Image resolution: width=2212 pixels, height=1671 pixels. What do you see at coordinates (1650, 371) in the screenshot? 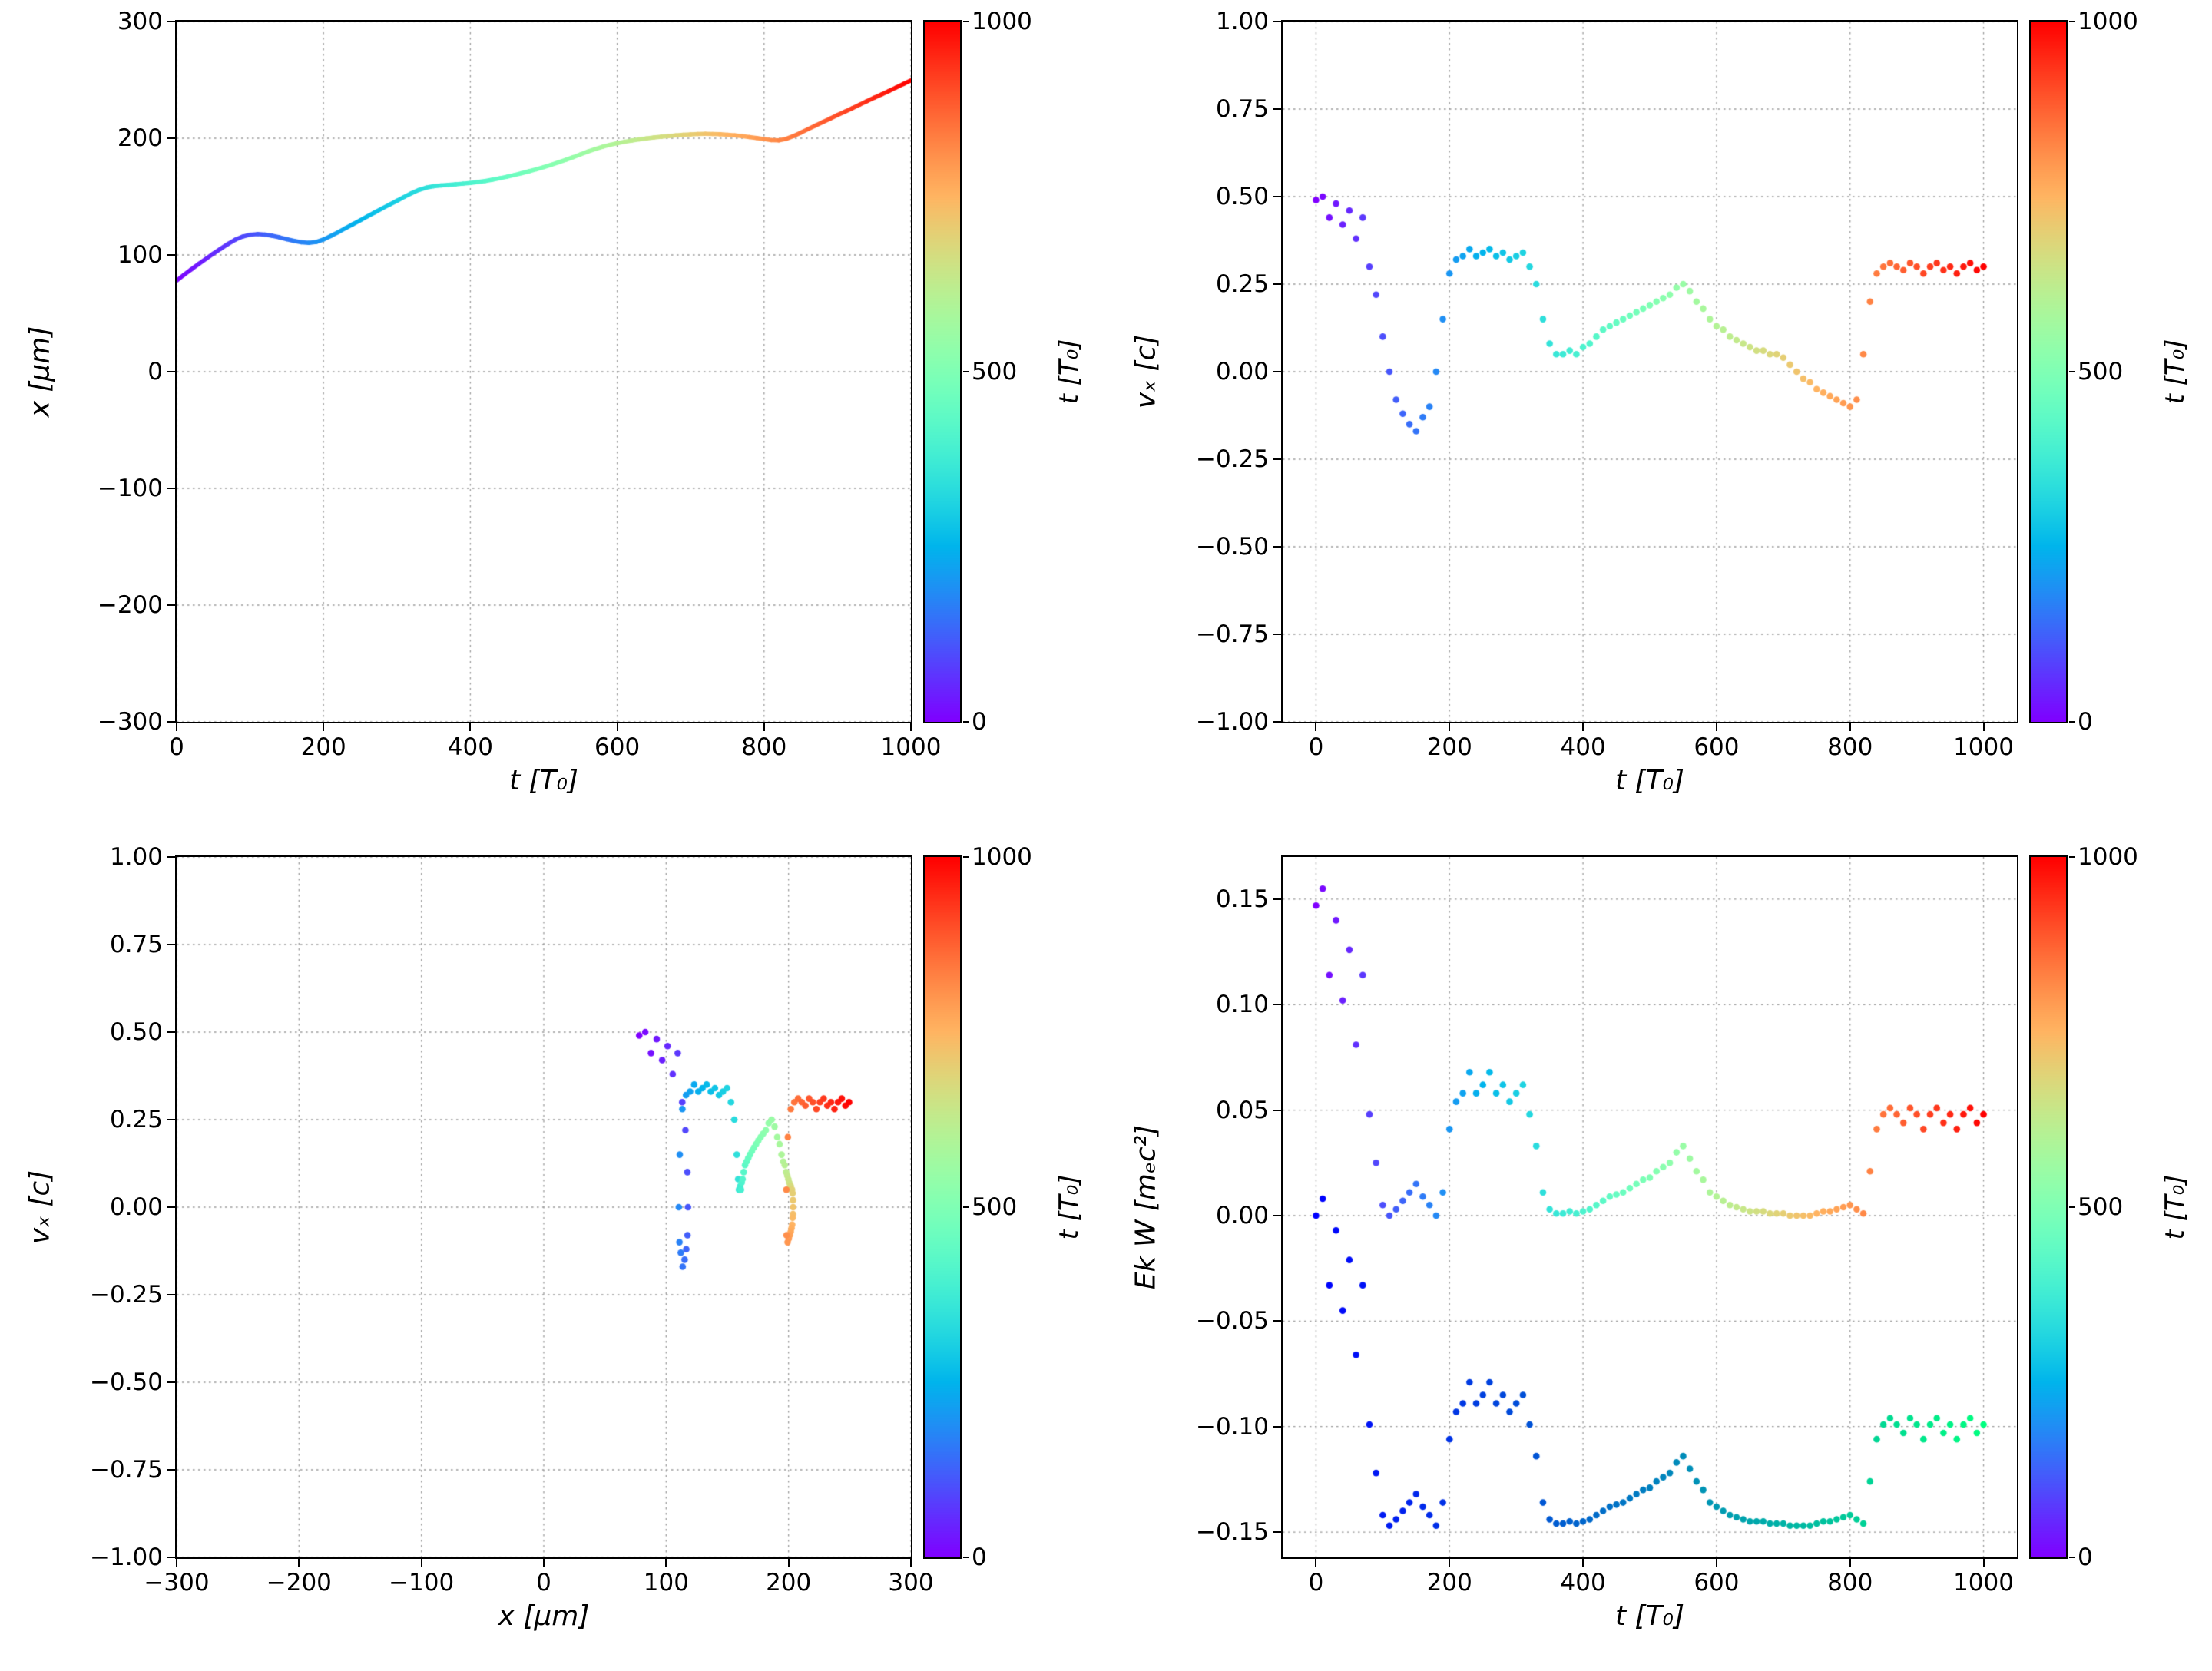
I see `plot-area-vx-vs-t` at bounding box center [1650, 371].